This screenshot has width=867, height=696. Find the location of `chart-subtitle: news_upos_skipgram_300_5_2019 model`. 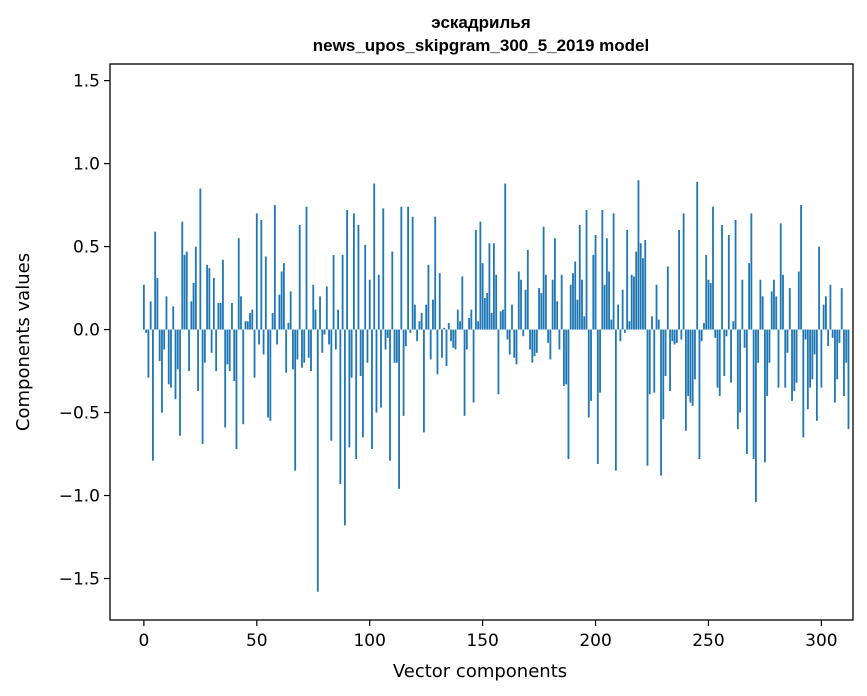

chart-subtitle: news_upos_skipgram_300_5_2019 model is located at coordinates (481, 45).